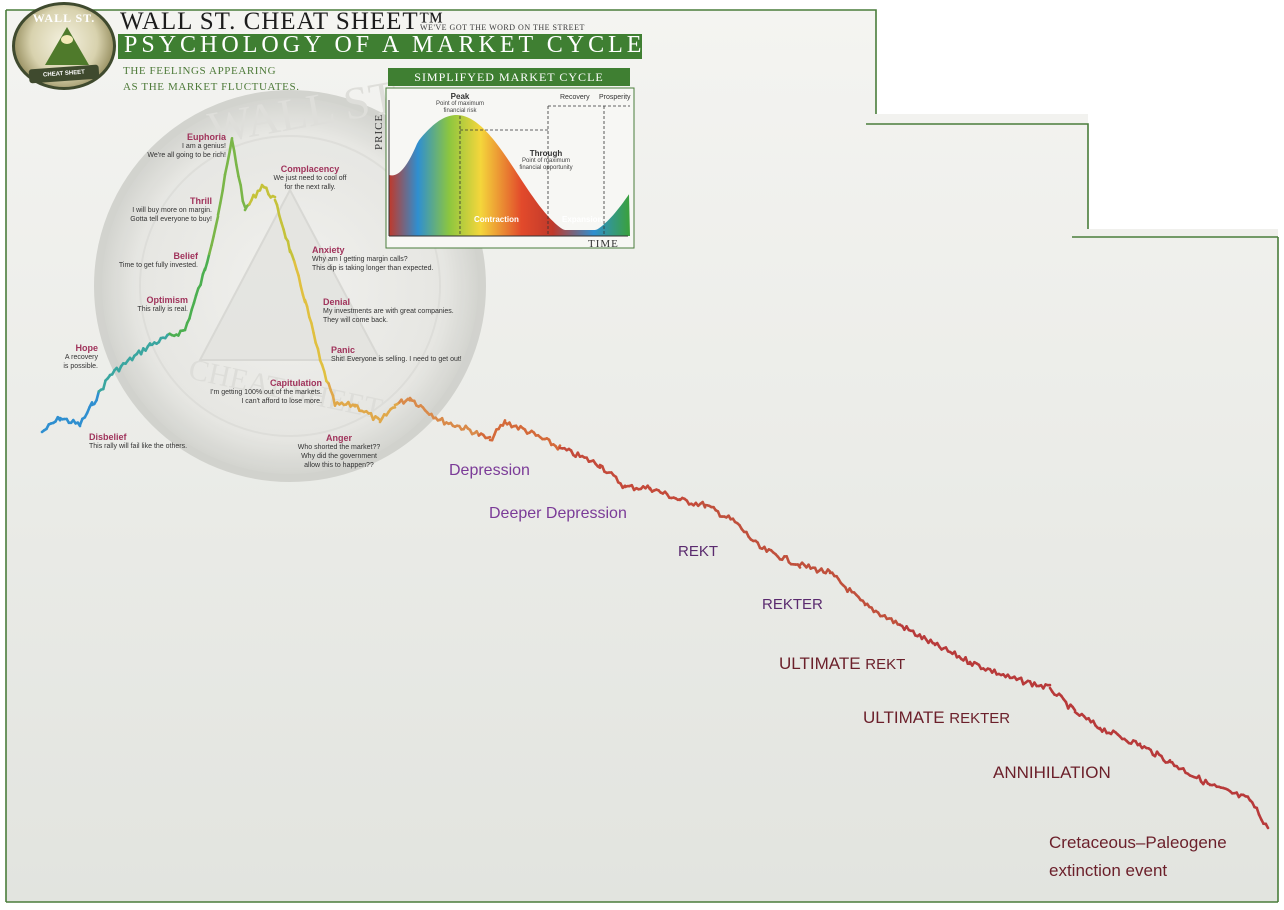 This screenshot has width=1284, height=910. Describe the element at coordinates (64, 74) in the screenshot. I see `logo-band: CHEAT SHEET` at that location.